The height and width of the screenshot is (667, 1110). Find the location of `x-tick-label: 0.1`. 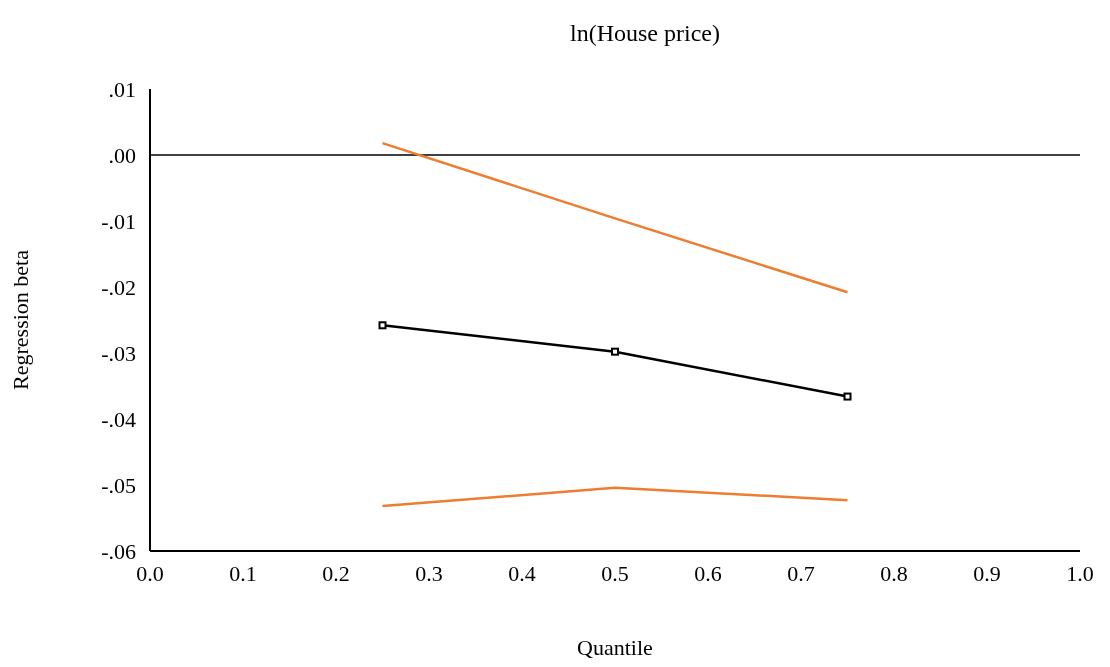

x-tick-label: 0.1 is located at coordinates (243, 573).